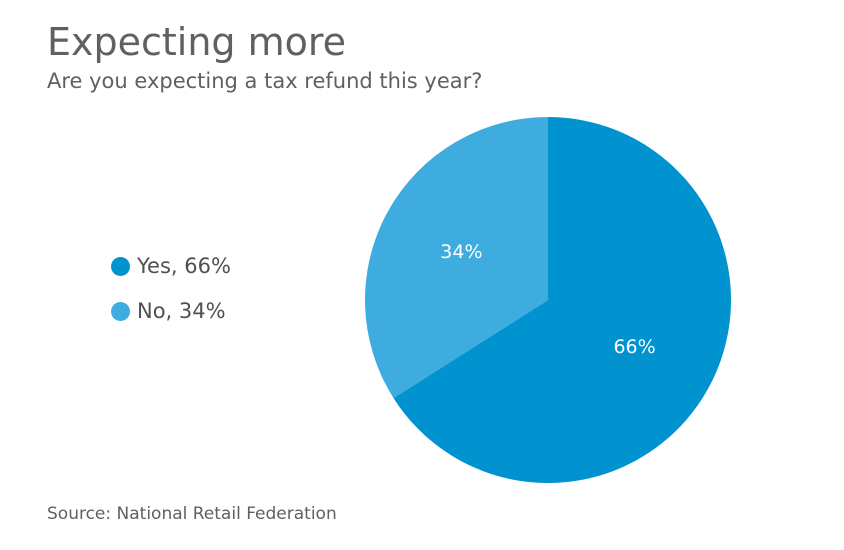  I want to click on legend-swatch-yes, so click(120, 266).